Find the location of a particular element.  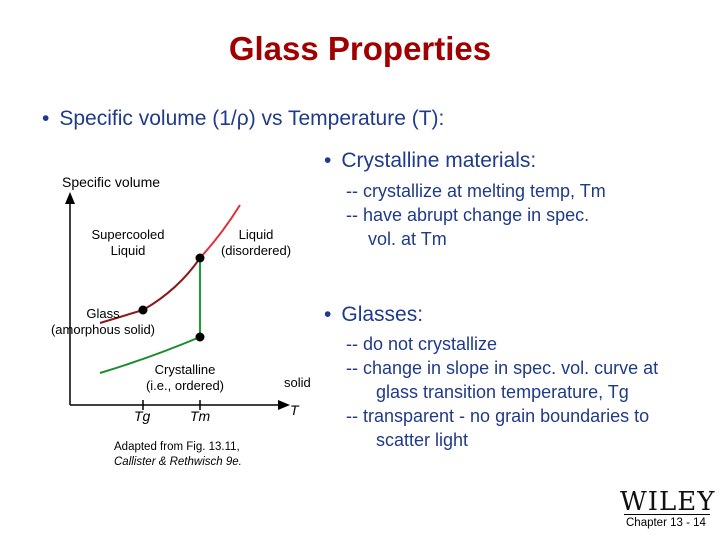

crystalline-line1: -- crystallize at melting temp, Tm is located at coordinates (476, 191).